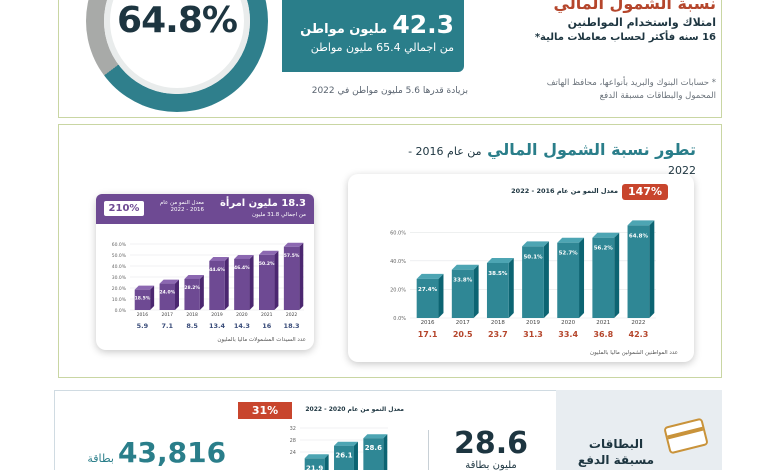 The image size is (780, 471). I want to click on value-label: 33.8%, so click(463, 281).